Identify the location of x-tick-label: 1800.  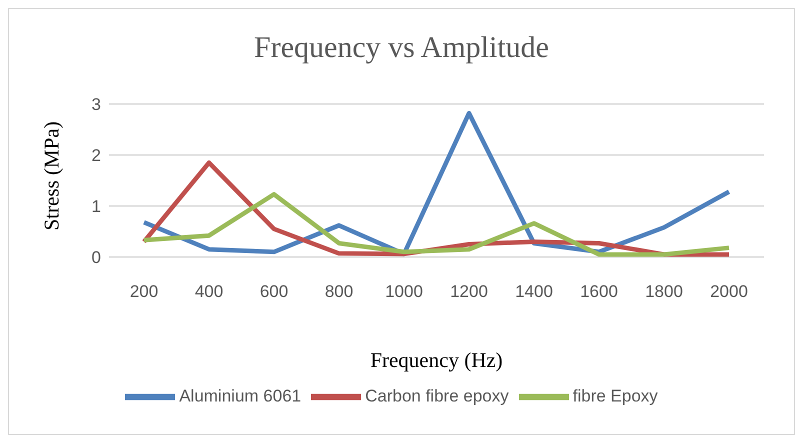
(664, 292).